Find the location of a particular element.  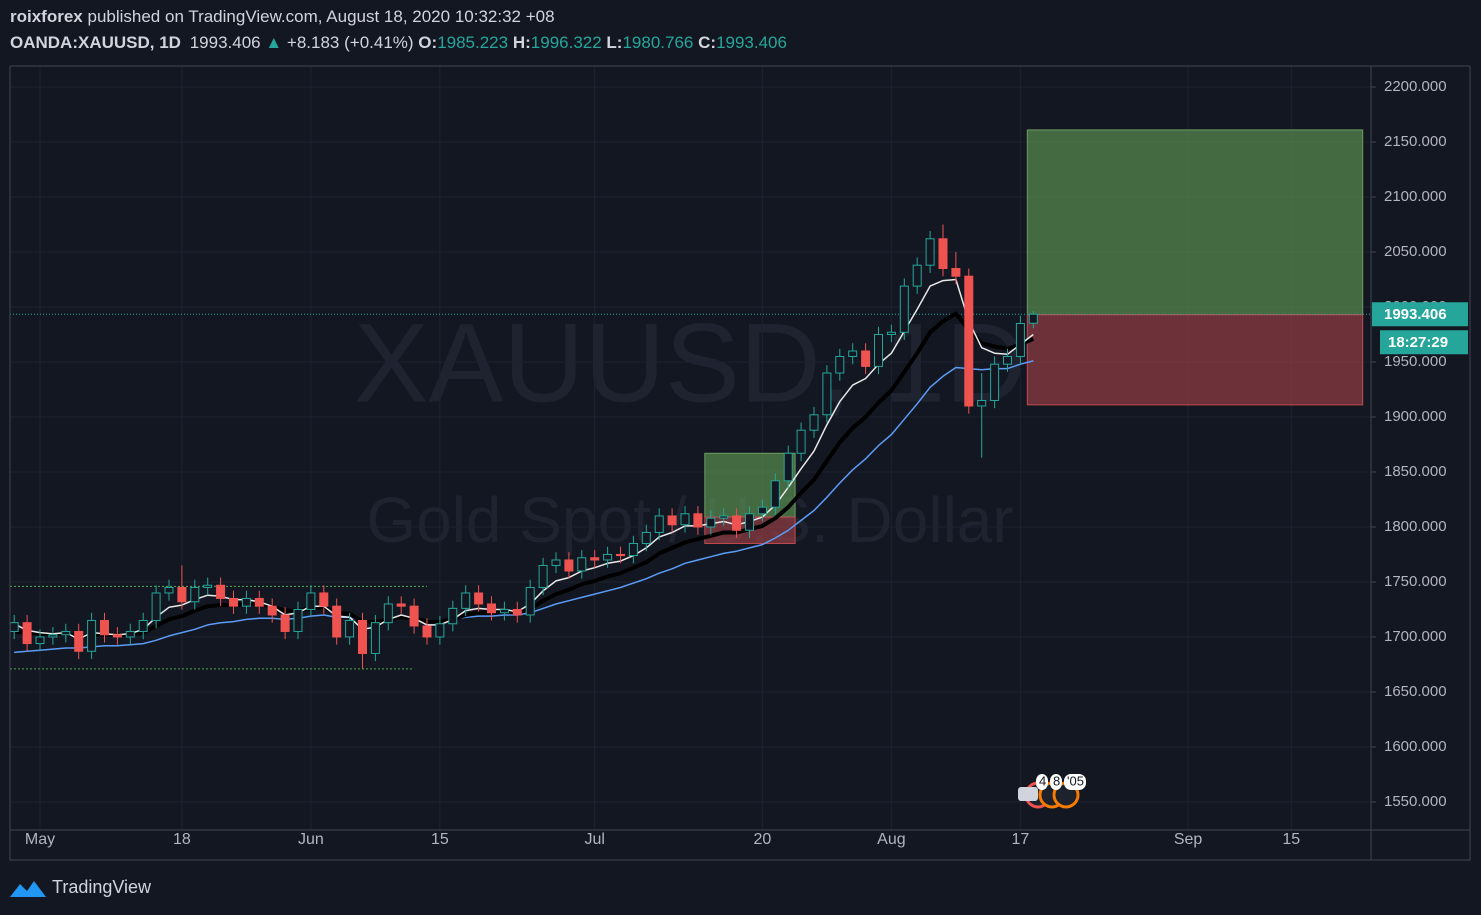

x-tick-label: Jul is located at coordinates (594, 839).